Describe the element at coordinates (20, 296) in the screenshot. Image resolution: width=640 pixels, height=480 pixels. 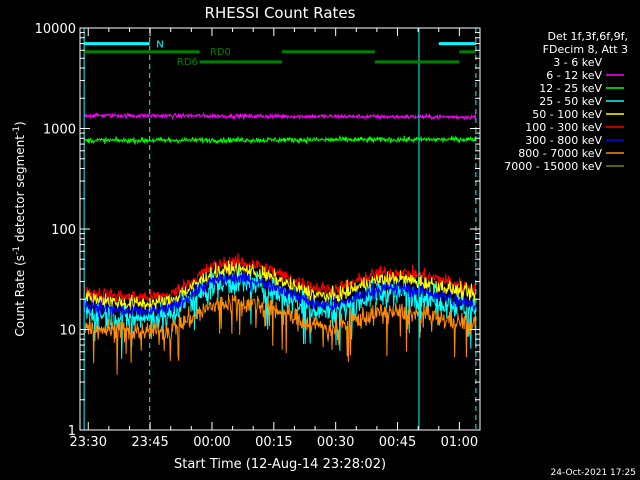
I see `y-axis-label-main: Count Rate (s` at that location.